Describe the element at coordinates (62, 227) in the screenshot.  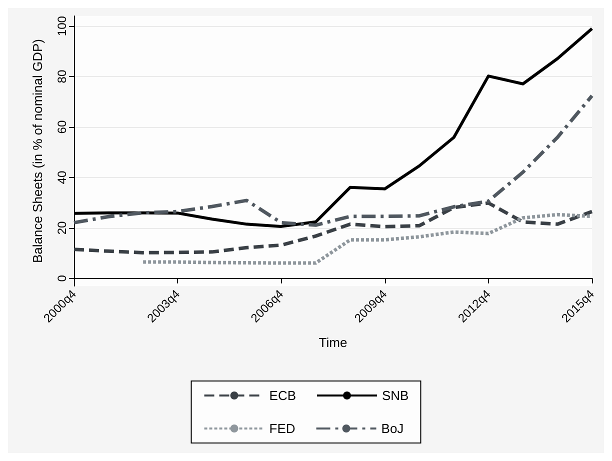
I see `y-tick-label: 20` at that location.